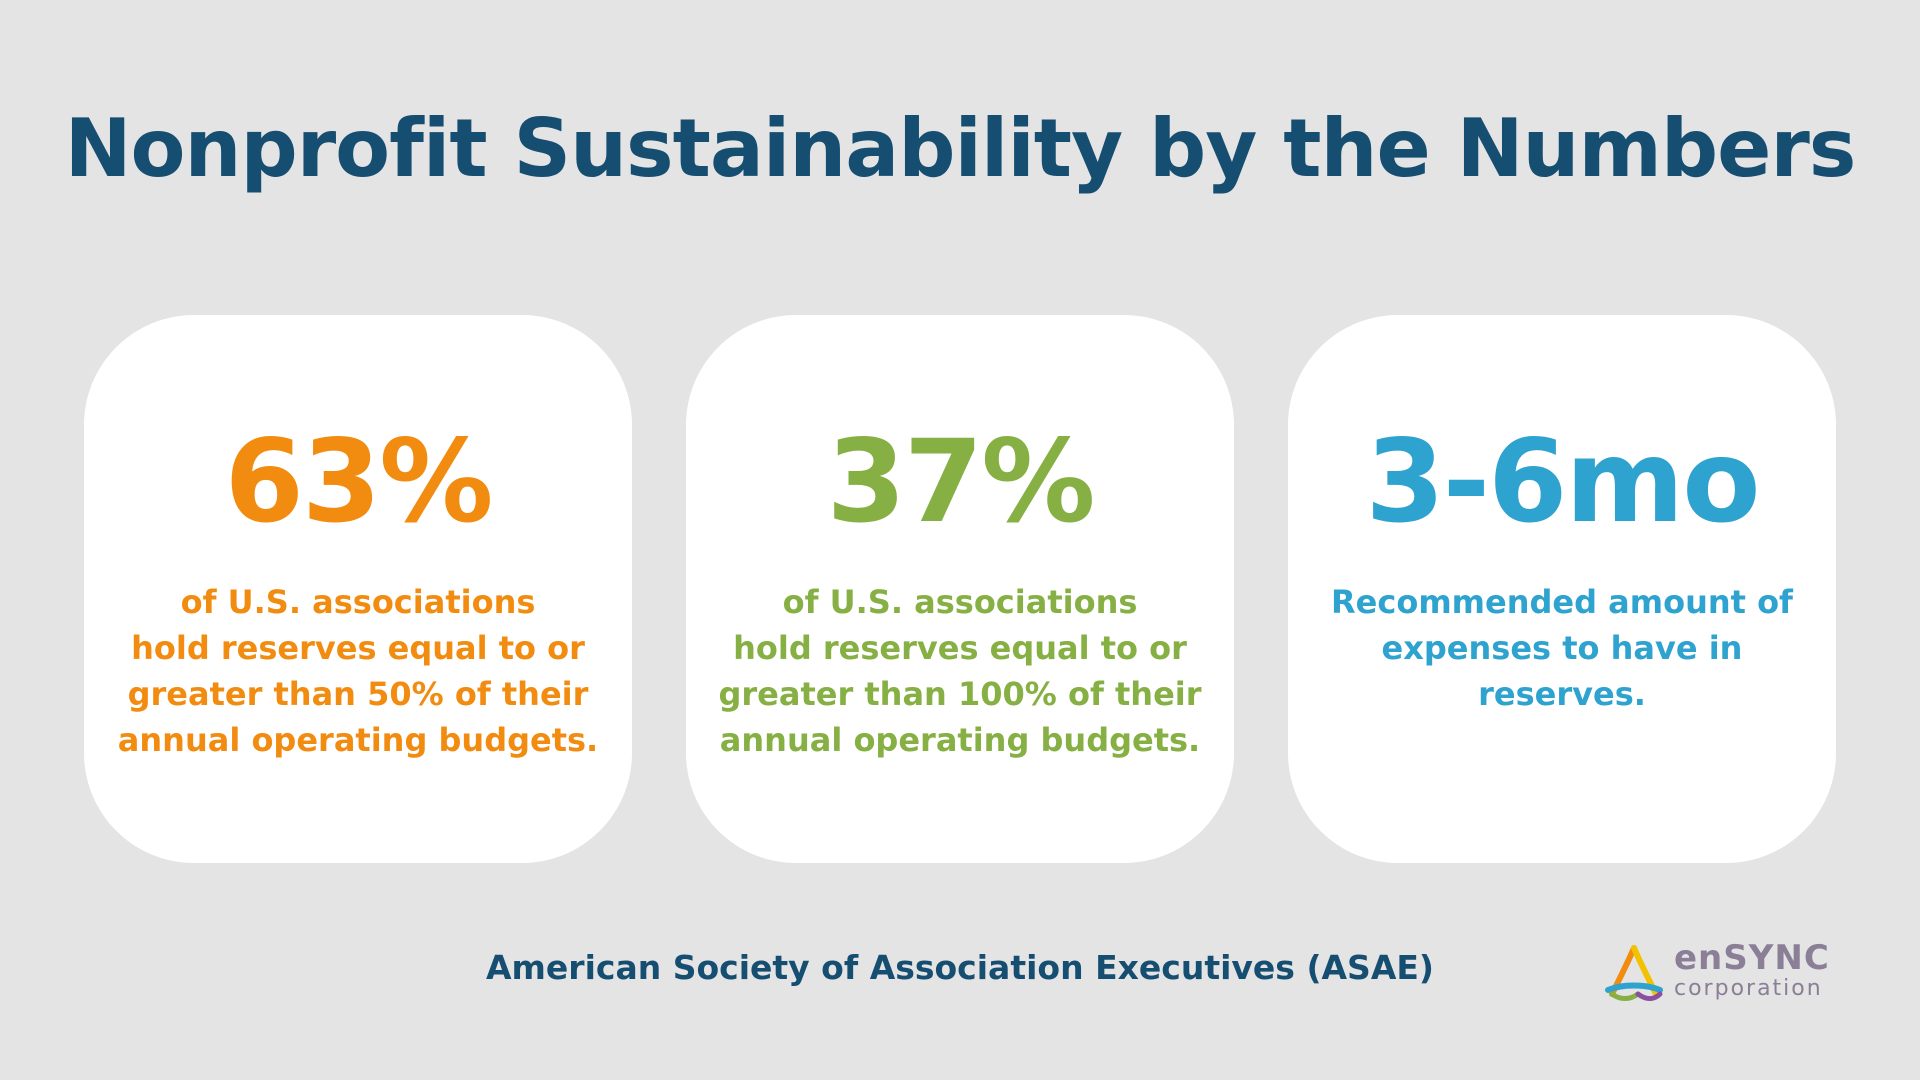 The image size is (1920, 1080). I want to click on stat-value: 3-6mo, so click(1562, 481).